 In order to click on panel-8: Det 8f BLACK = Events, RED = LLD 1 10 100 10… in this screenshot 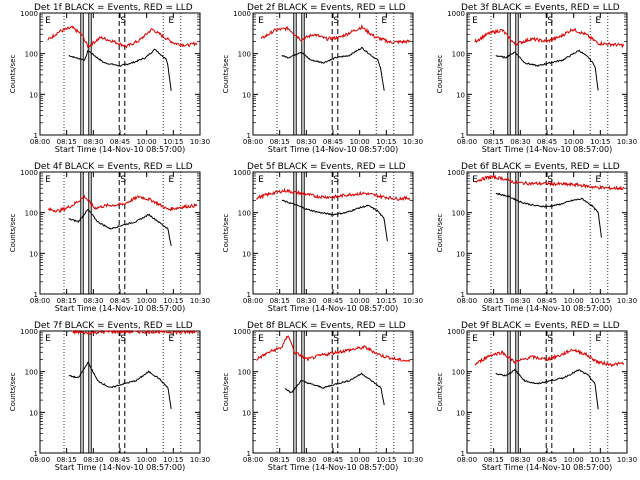, I will do `click(322, 396)`.